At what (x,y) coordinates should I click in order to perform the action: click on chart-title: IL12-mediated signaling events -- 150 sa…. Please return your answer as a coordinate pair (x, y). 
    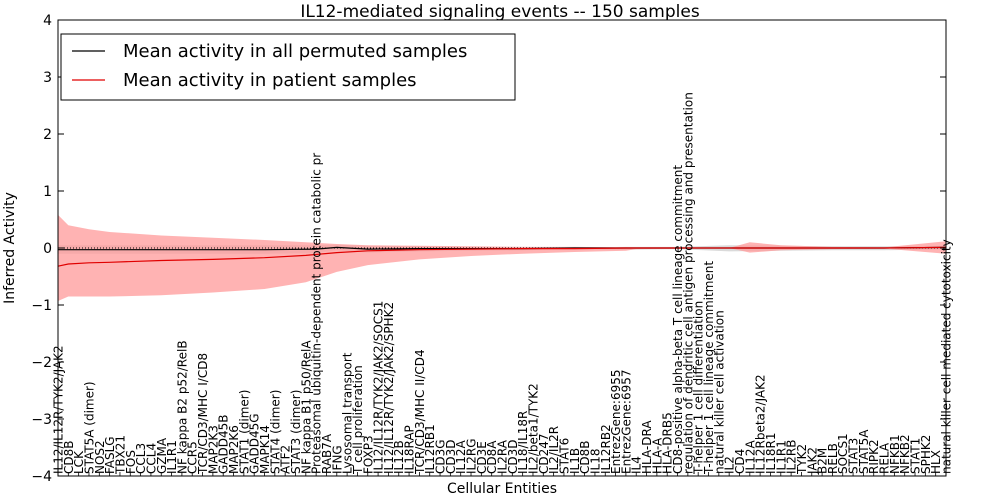
    Looking at the image, I should click on (500, 12).